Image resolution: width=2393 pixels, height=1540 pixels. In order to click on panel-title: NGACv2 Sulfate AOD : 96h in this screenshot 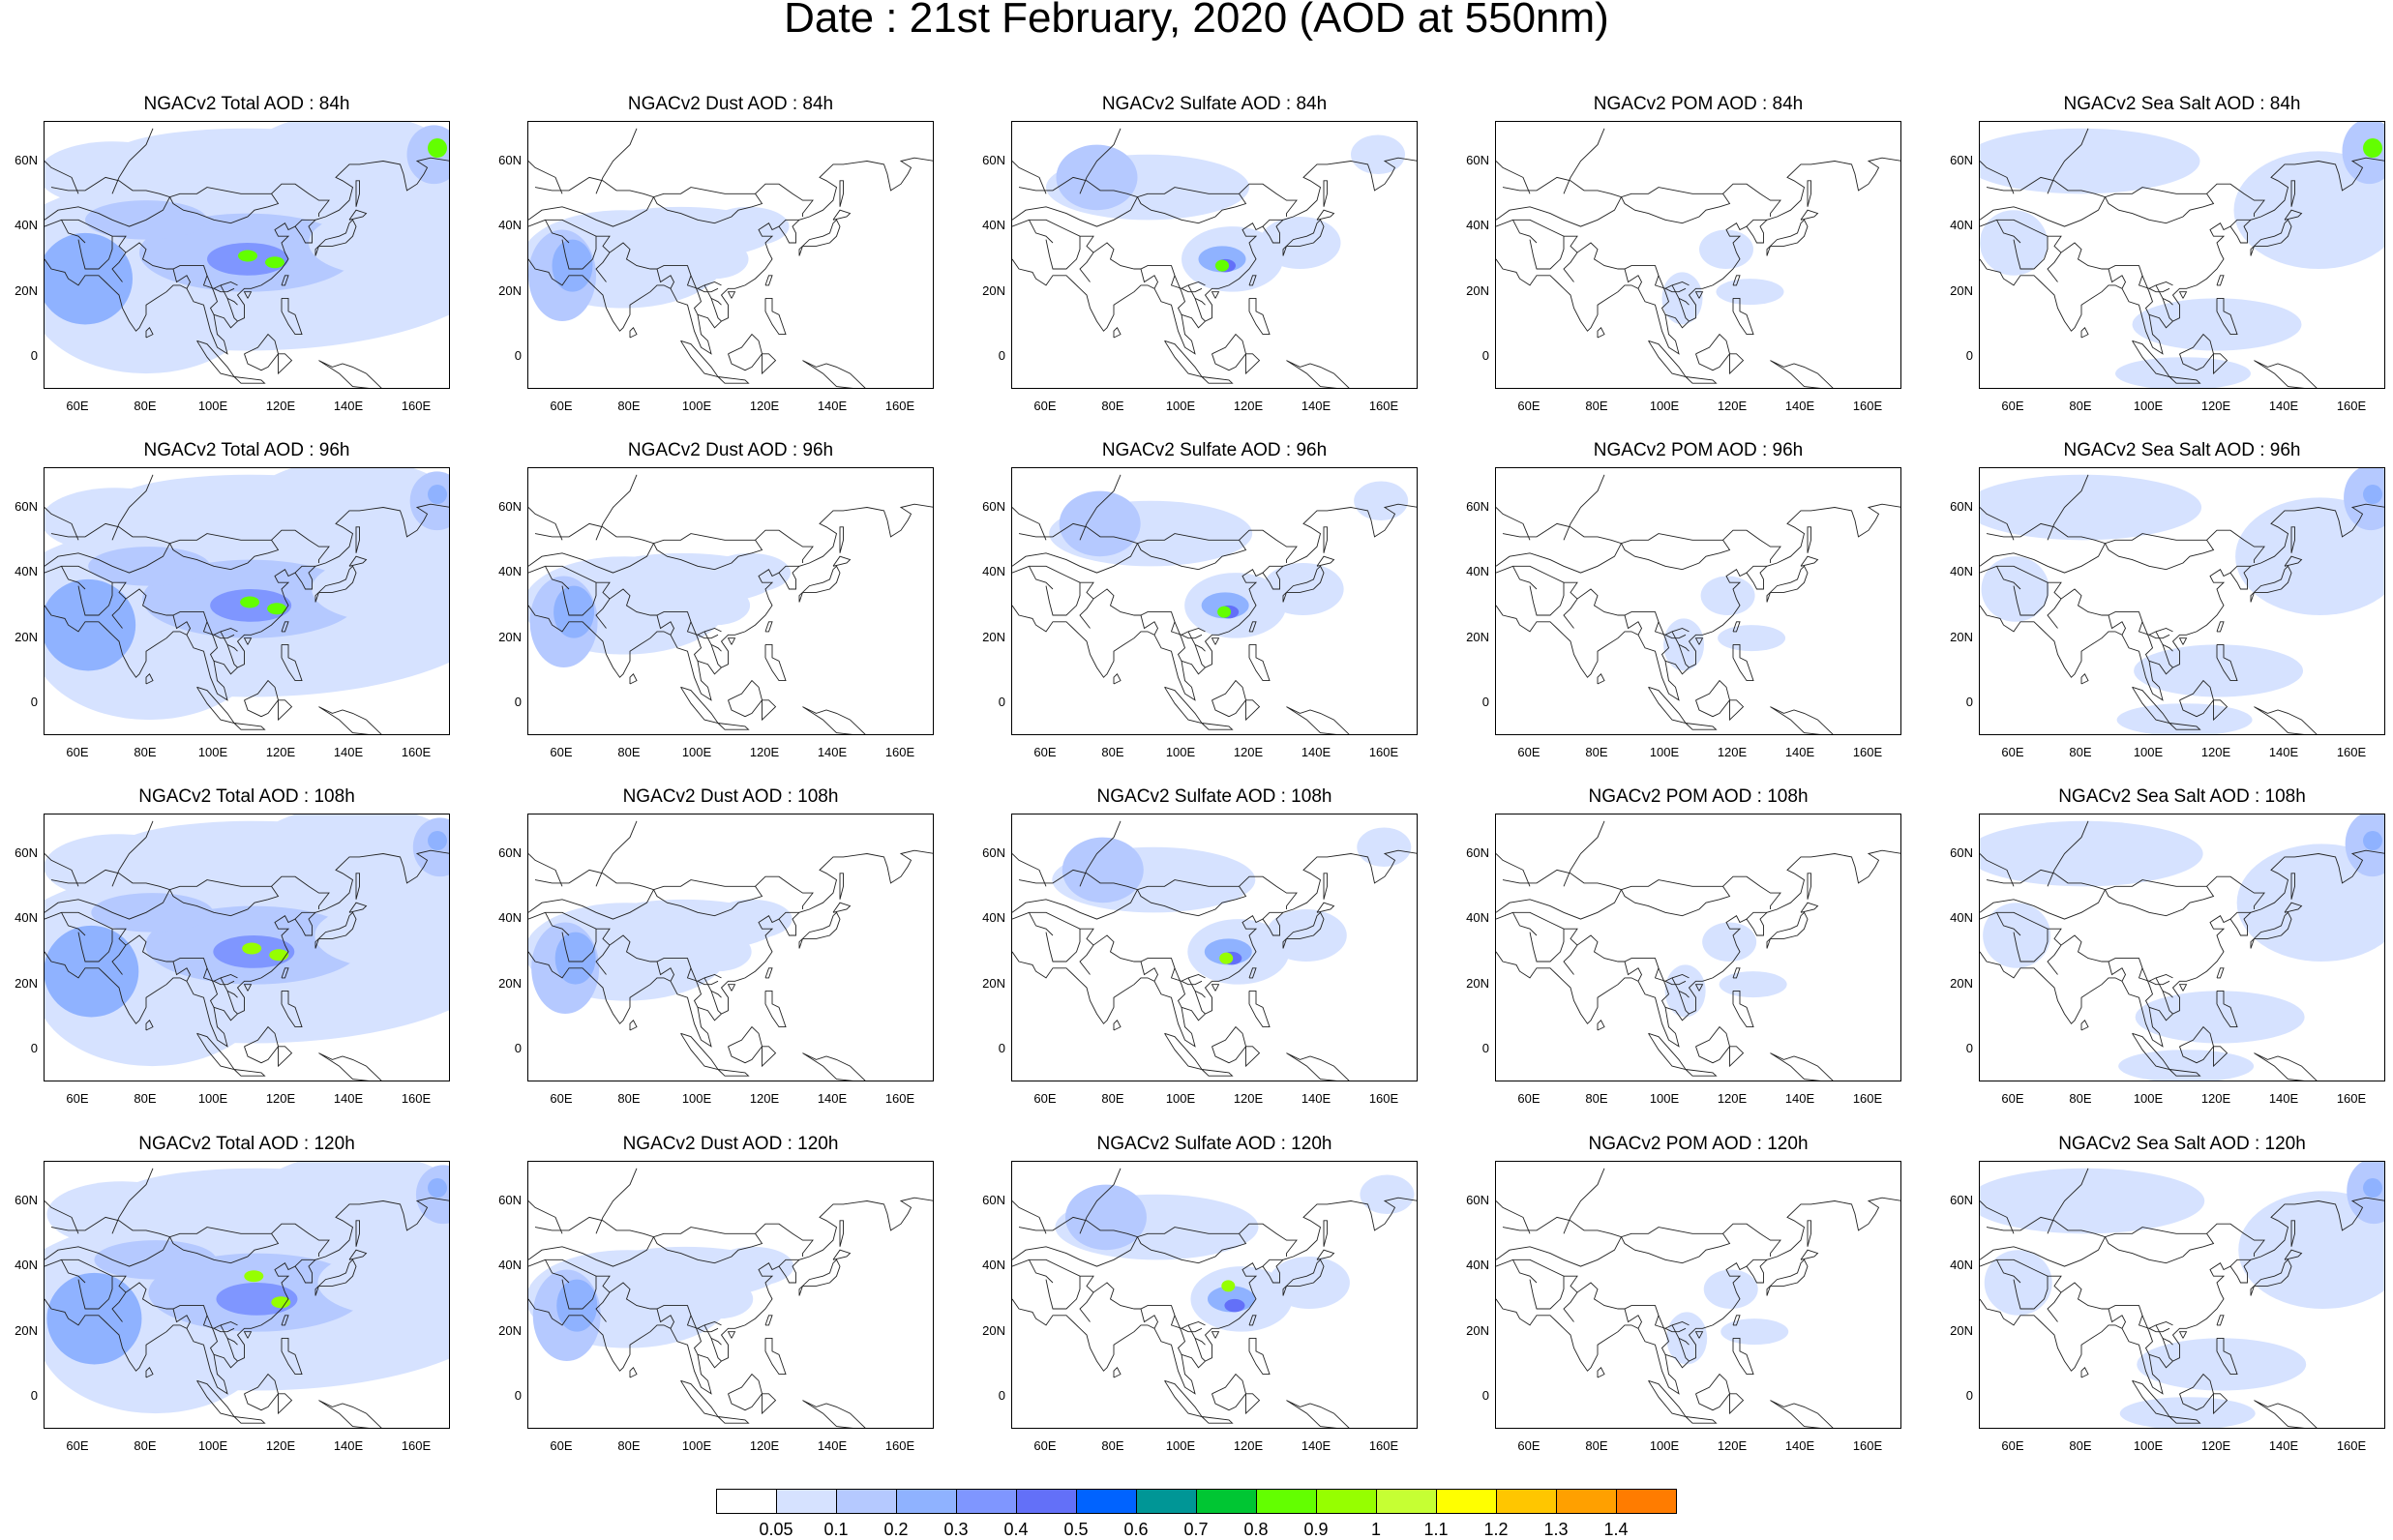, I will do `click(1214, 450)`.